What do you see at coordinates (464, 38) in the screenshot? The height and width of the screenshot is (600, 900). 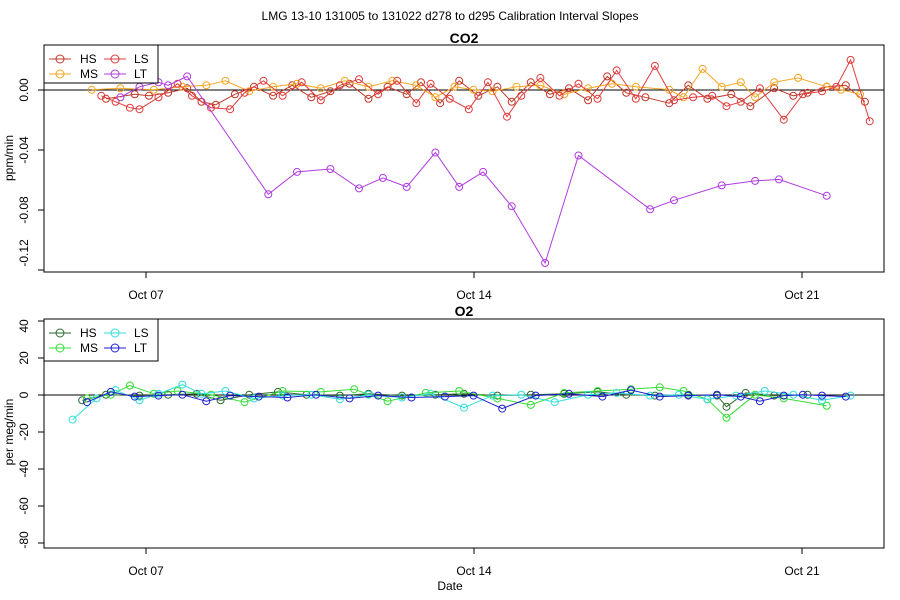 I see `co2-title: CO2` at bounding box center [464, 38].